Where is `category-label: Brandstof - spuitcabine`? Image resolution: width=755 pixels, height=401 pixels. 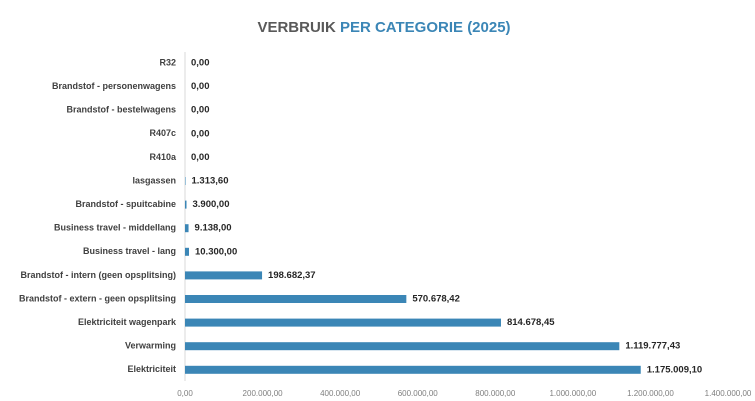
category-label: Brandstof - spuitcabine is located at coordinates (125, 204).